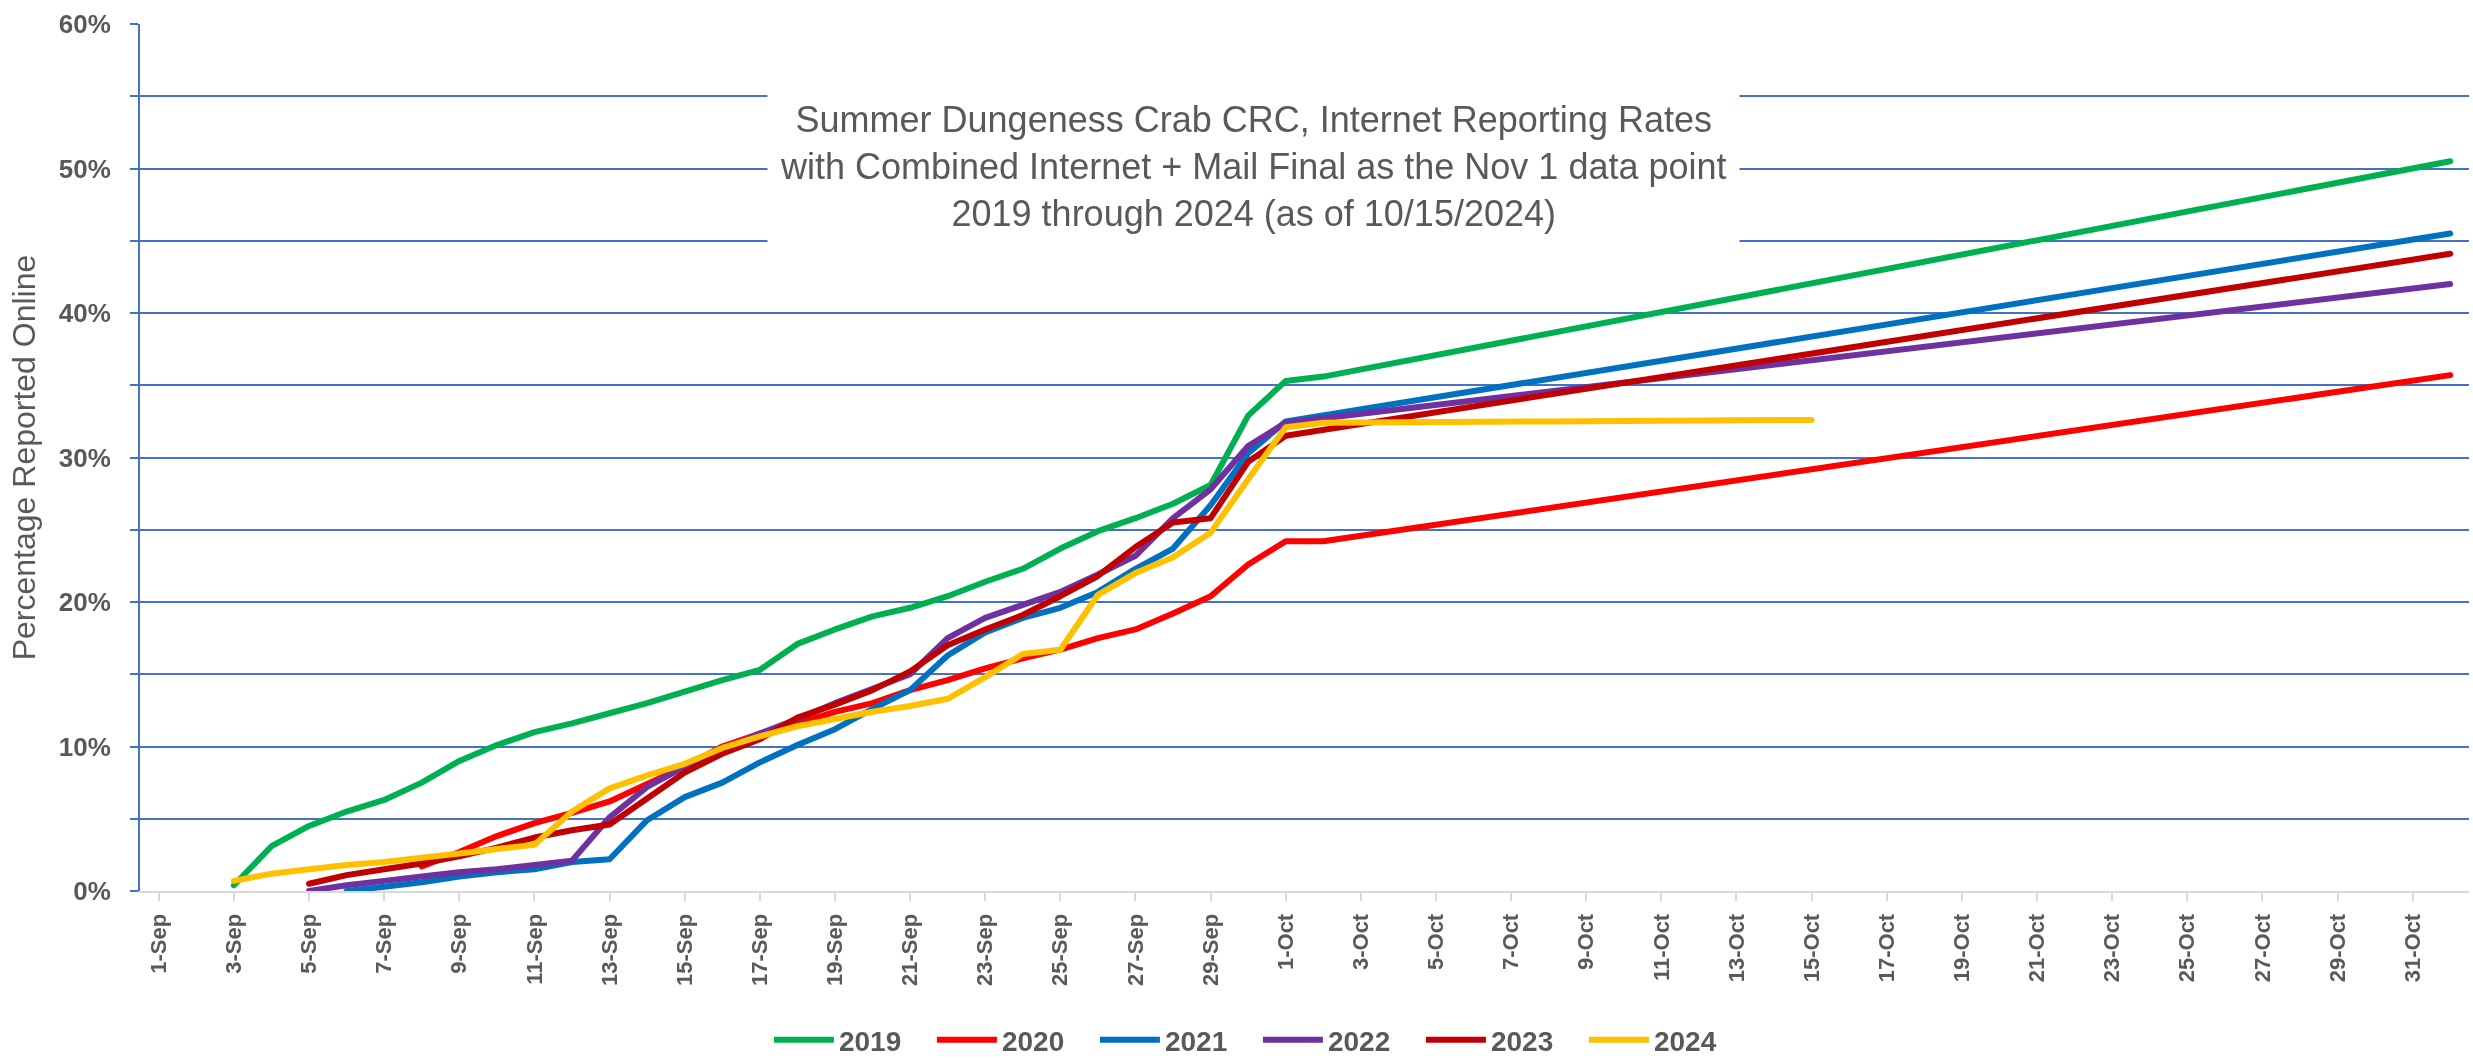  I want to click on x-tick-label: 7-Oct, so click(1511, 942).